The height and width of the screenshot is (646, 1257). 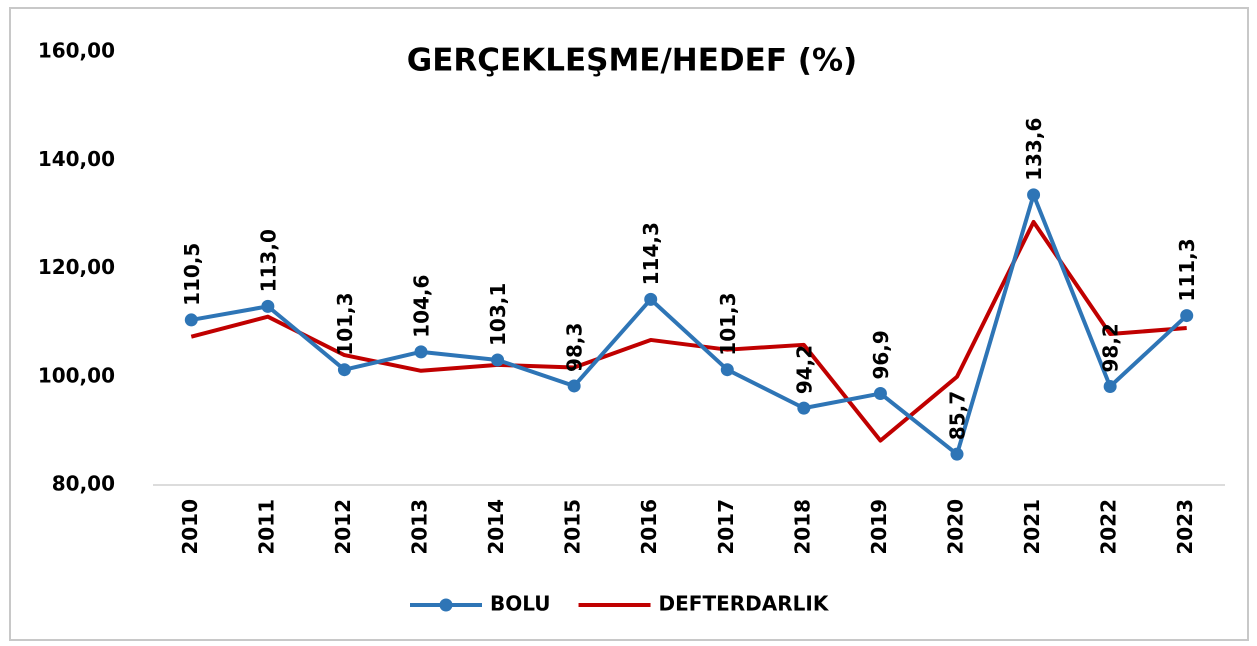 I want to click on data-label: 111,3, so click(x=1187, y=269).